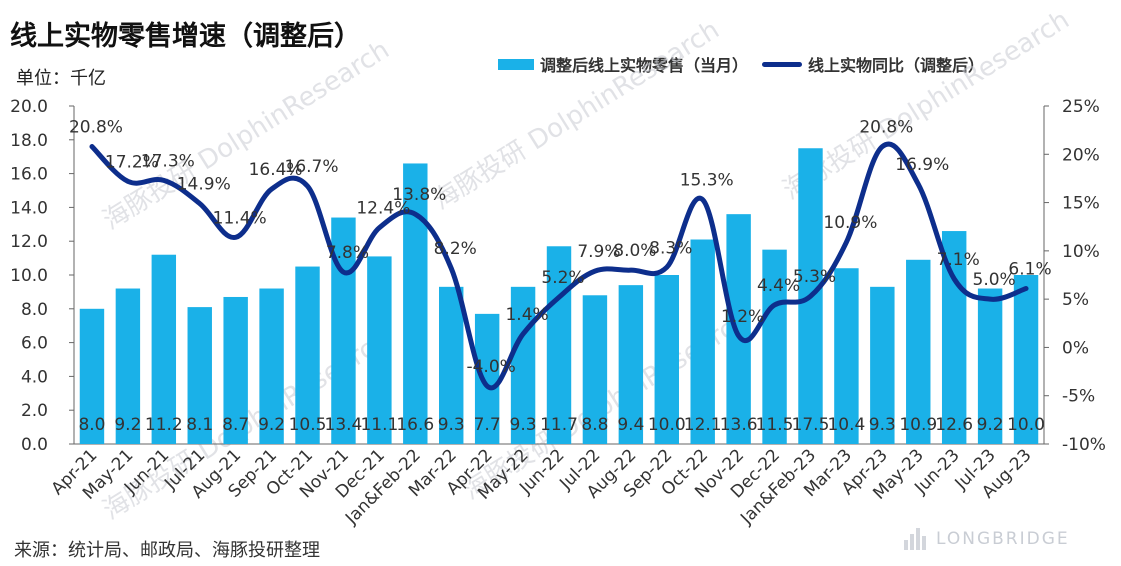 The width and height of the screenshot is (1121, 566). I want to click on bar-value-label: 9.4, so click(630, 425).